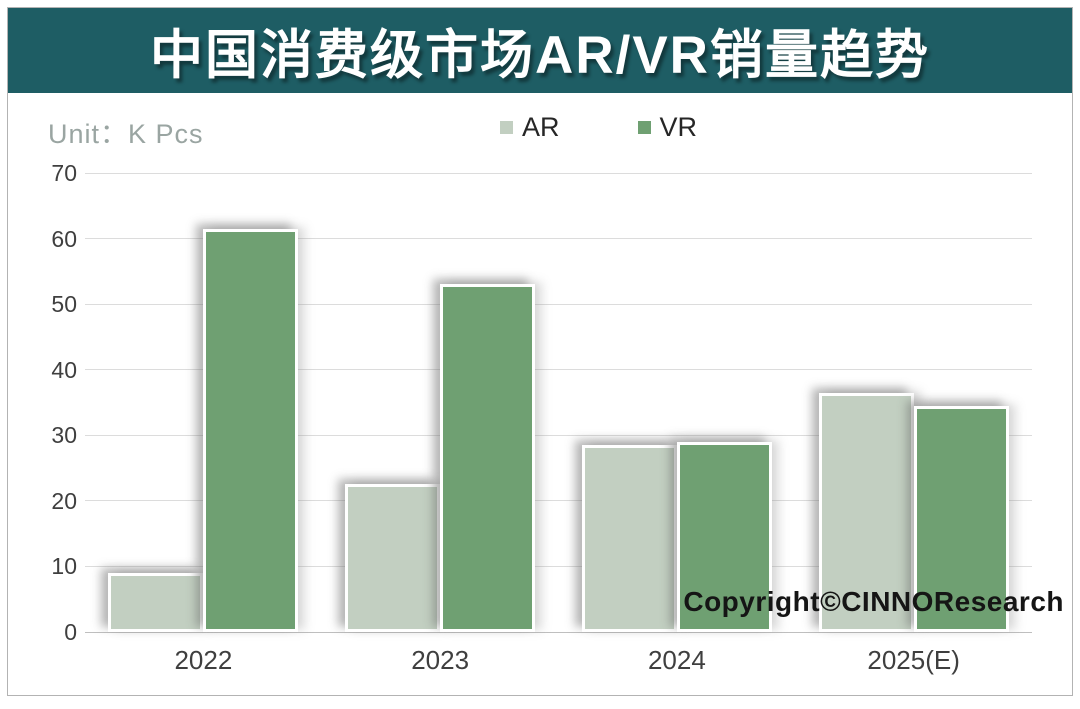 This screenshot has height=709, width=1080. What do you see at coordinates (64, 304) in the screenshot?
I see `y-tick-label-50: 50` at bounding box center [64, 304].